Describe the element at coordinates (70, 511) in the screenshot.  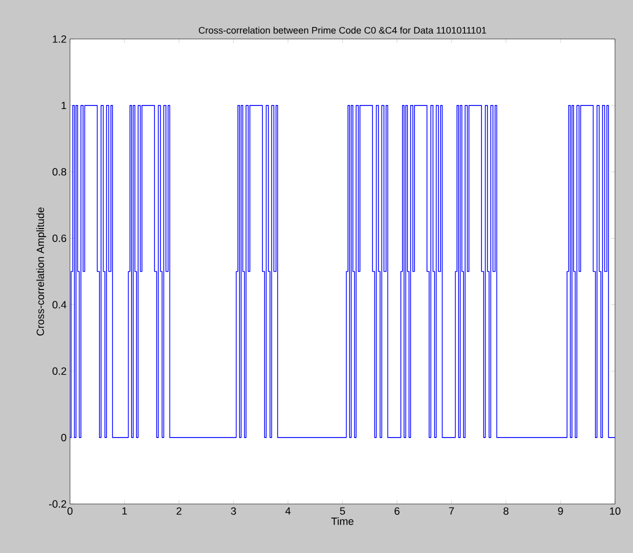
I see `x-tick-label: 0` at that location.